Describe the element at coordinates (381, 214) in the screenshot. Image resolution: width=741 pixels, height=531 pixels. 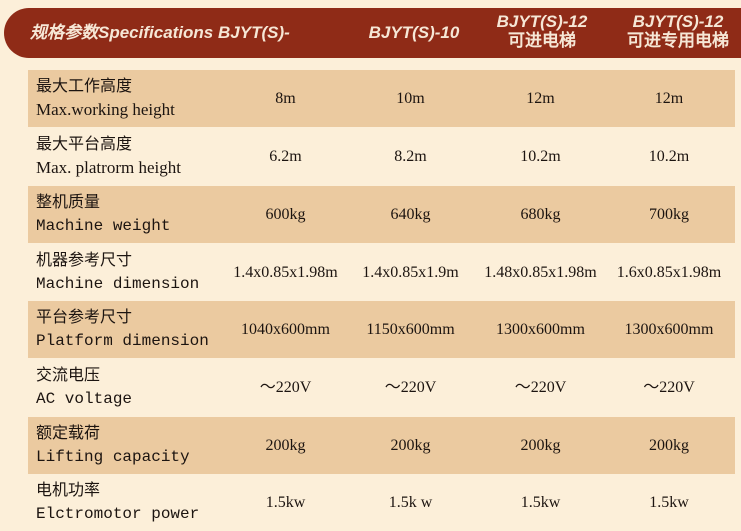
I see `table-row: 整机质量 Machine weight 600kg 640kg 680kg 700kg` at that location.